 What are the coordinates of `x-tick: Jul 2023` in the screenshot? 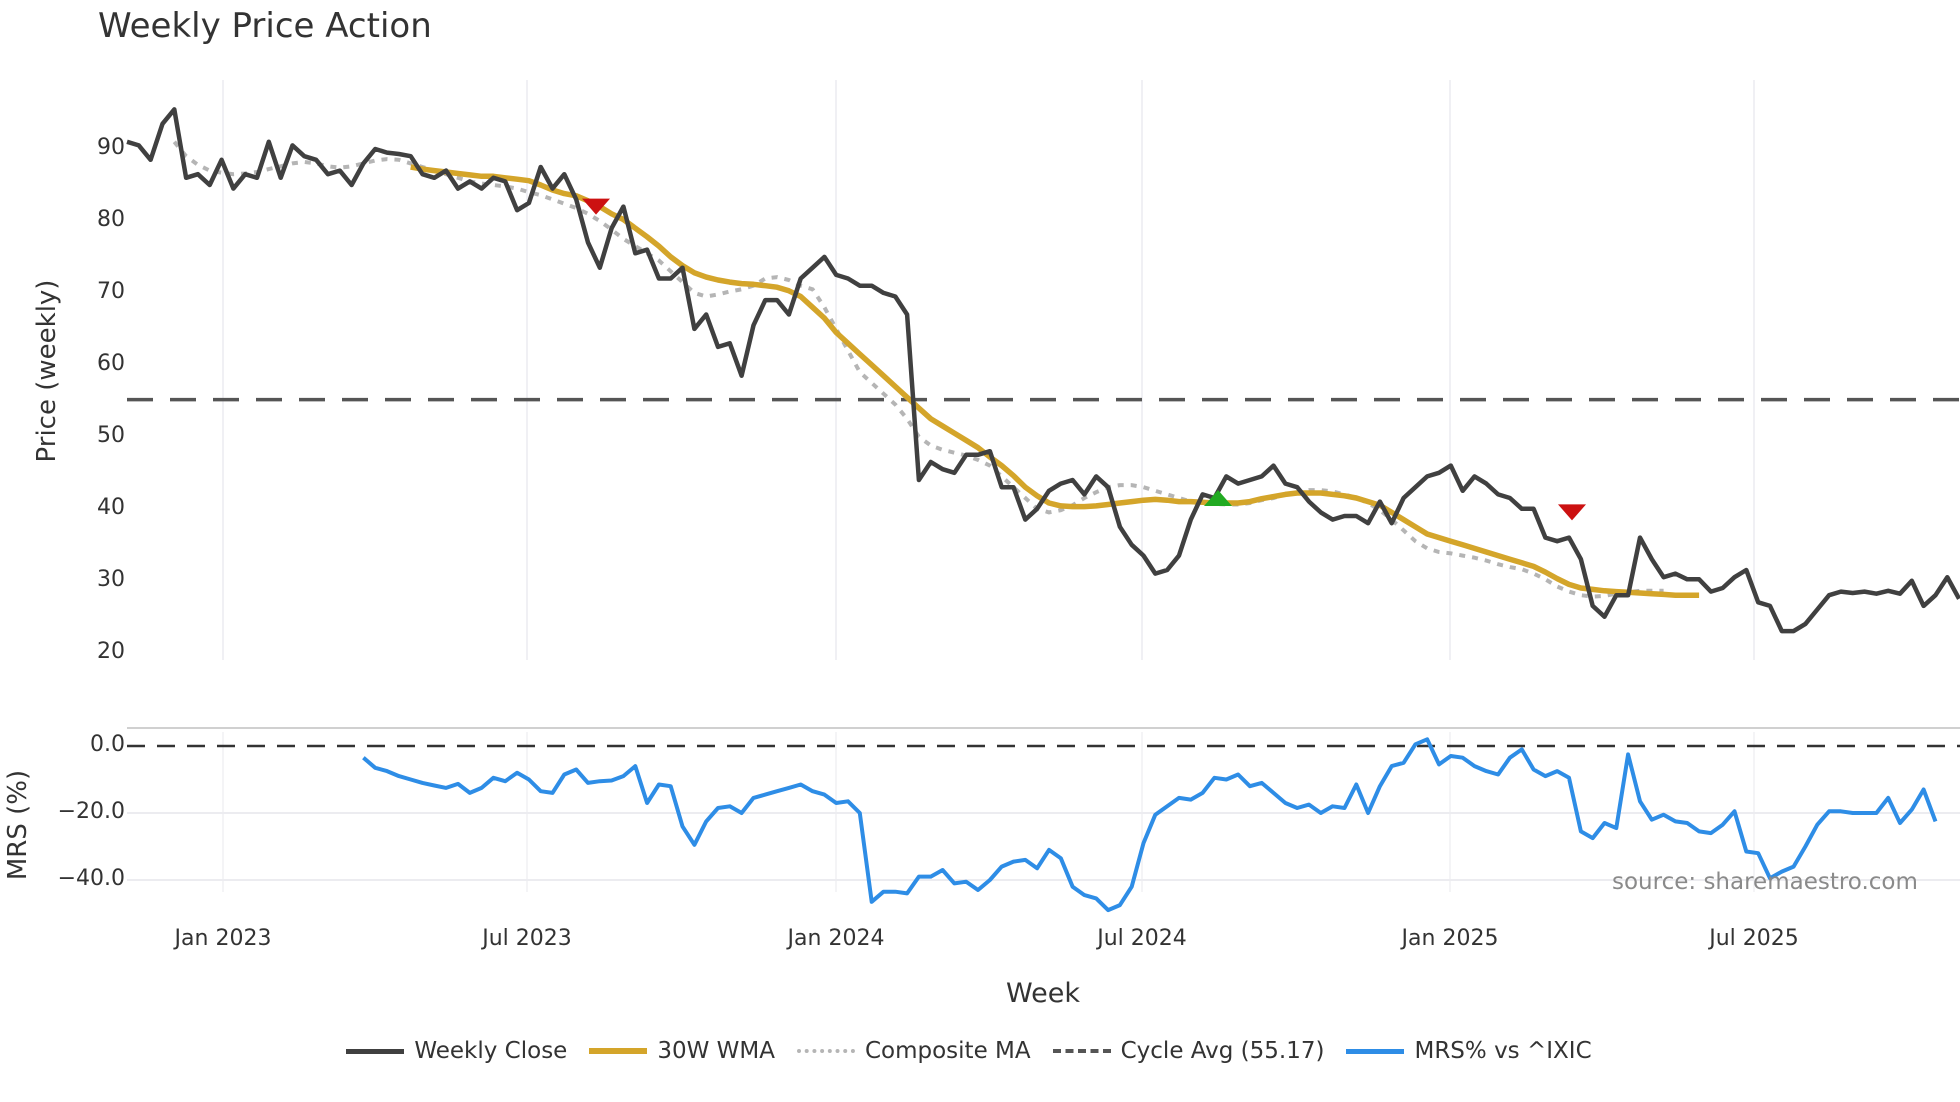 It's located at (527, 938).